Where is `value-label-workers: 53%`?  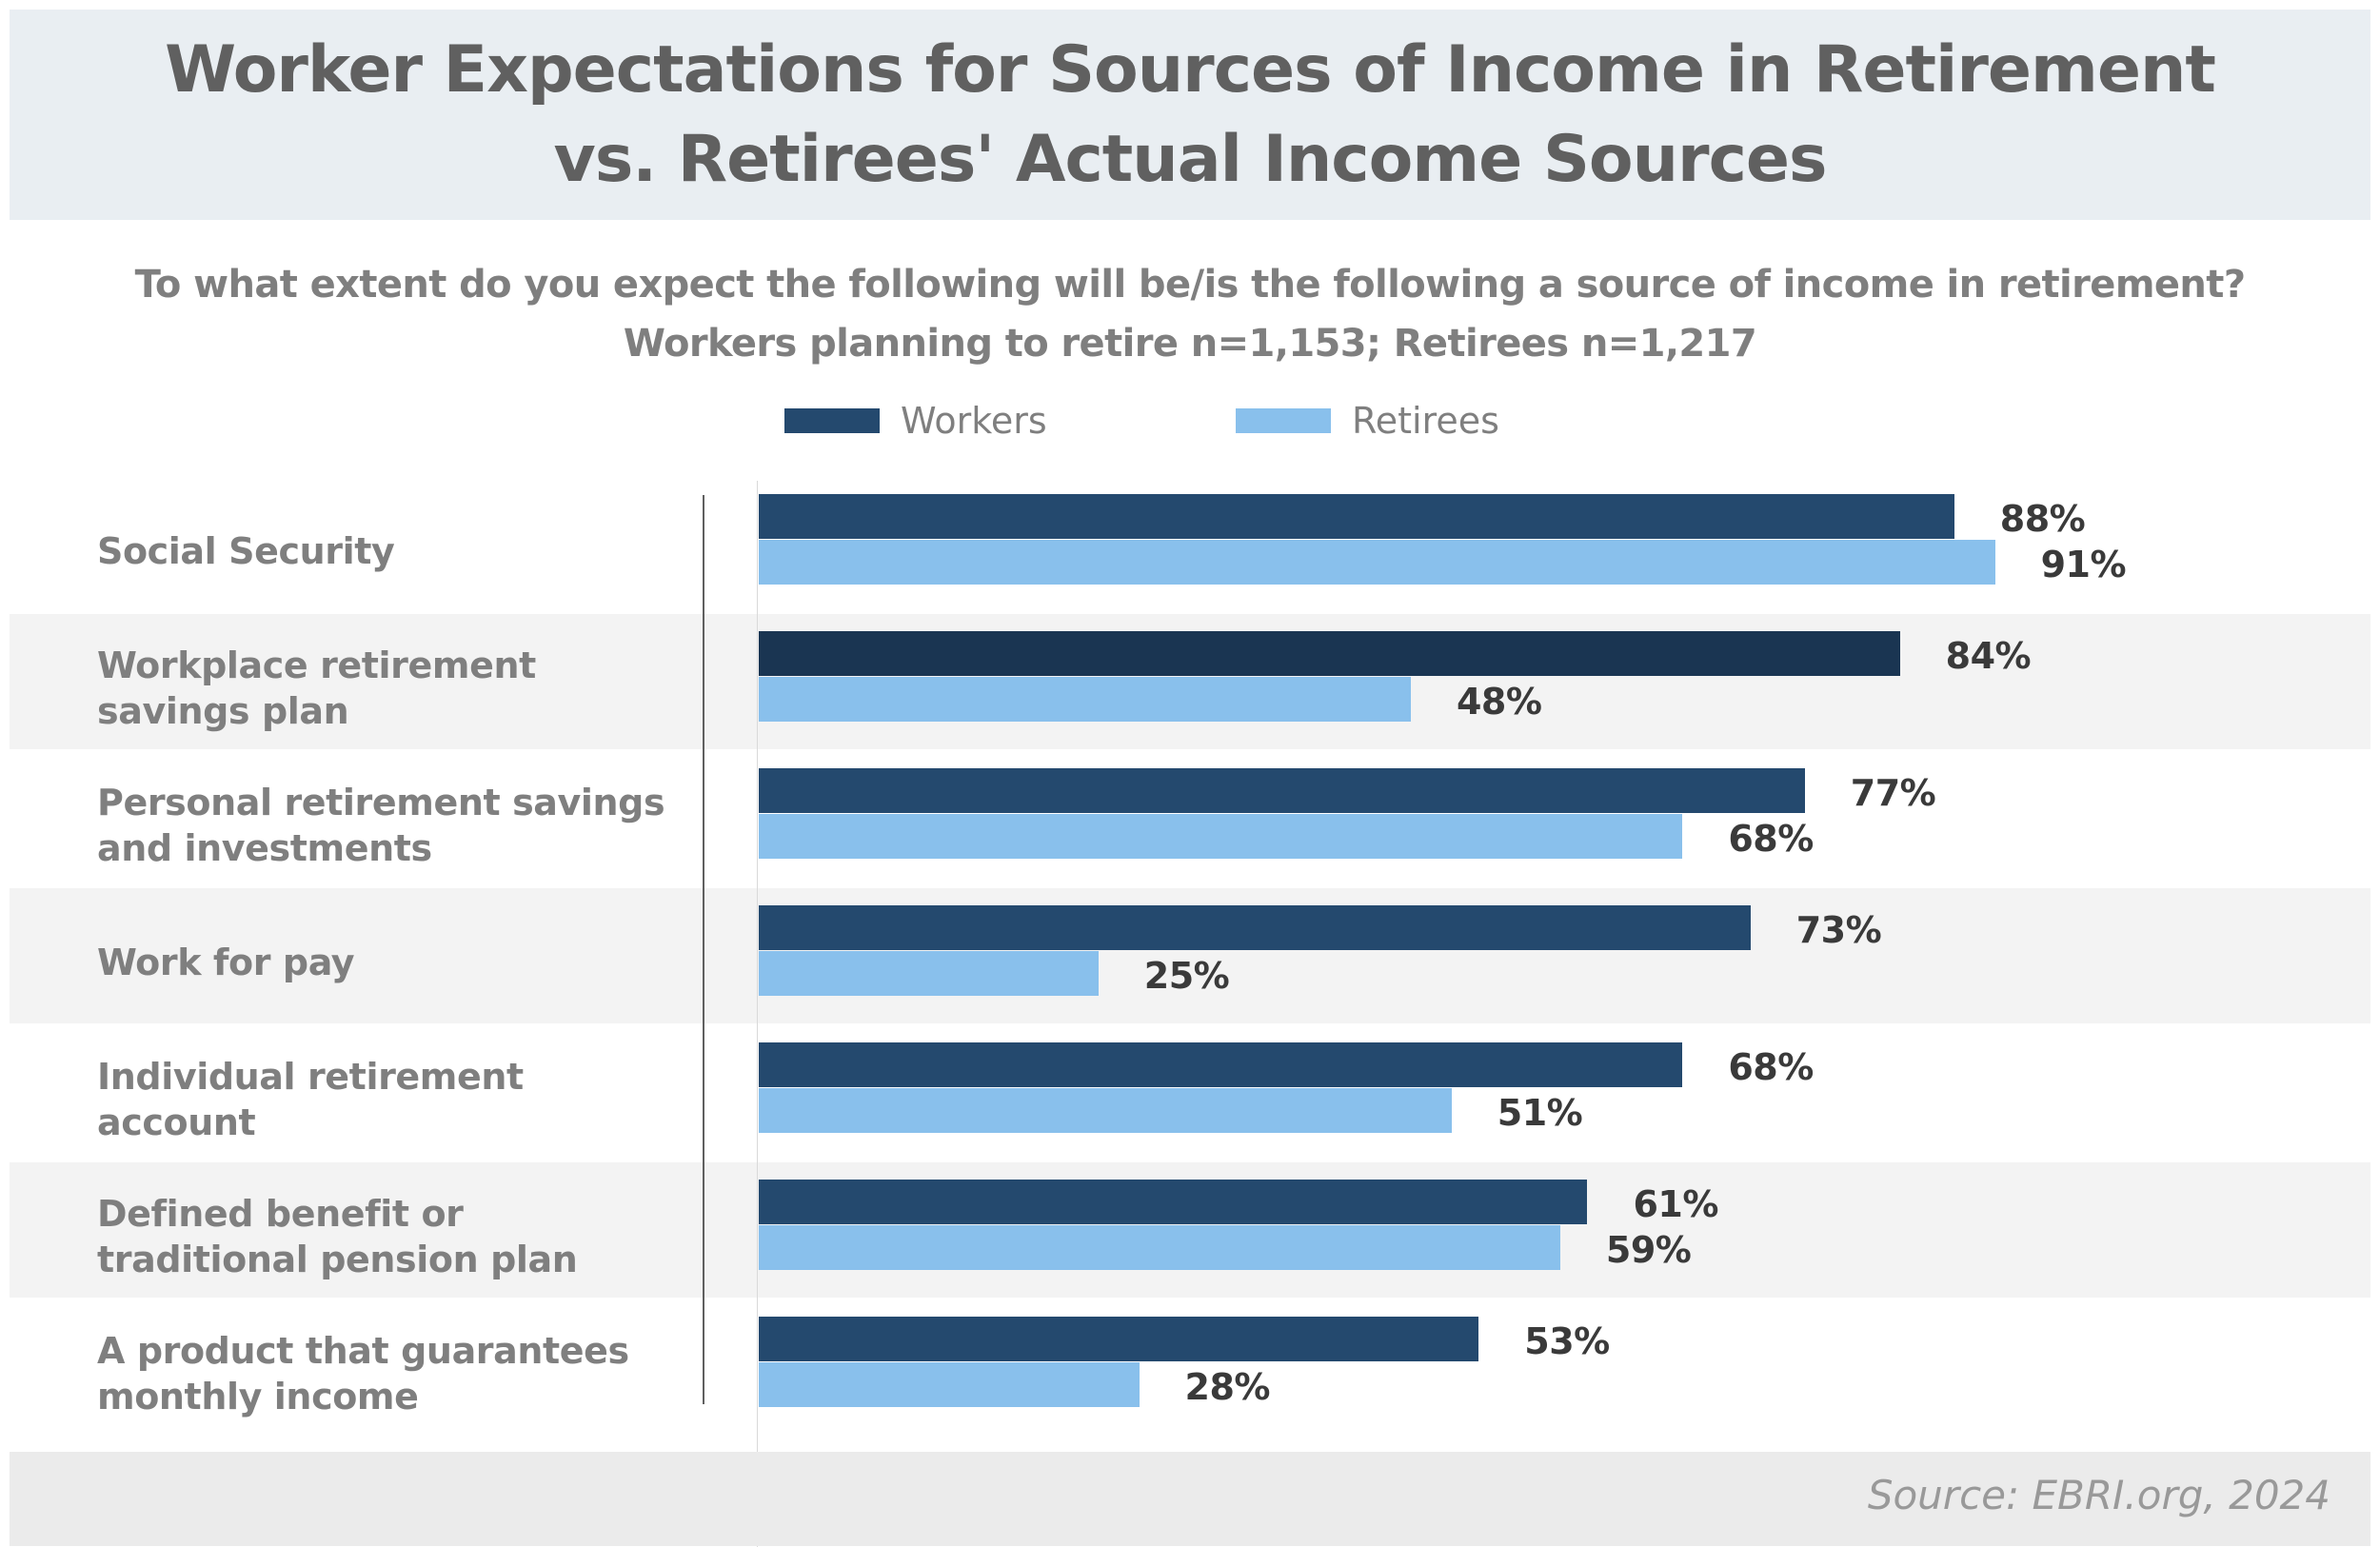
value-label-workers: 53% is located at coordinates (1567, 1341).